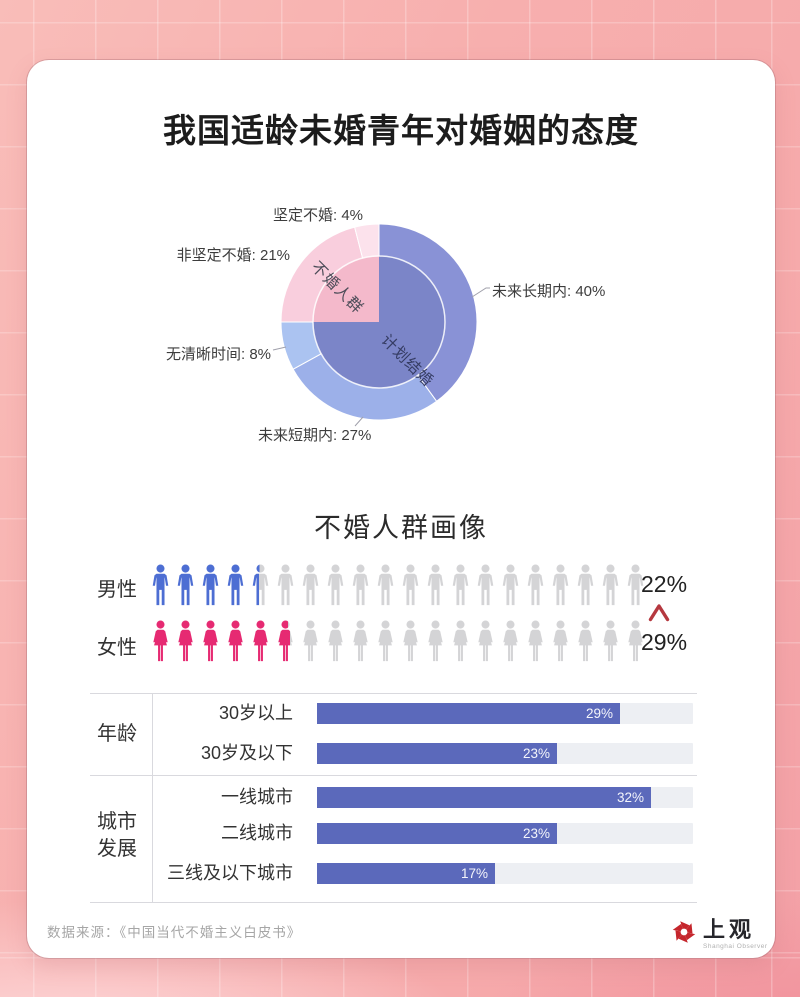 The width and height of the screenshot is (800, 997). Describe the element at coordinates (246, 753) in the screenshot. I see `bar-row-label-30岁及以下: 30岁及以下` at that location.